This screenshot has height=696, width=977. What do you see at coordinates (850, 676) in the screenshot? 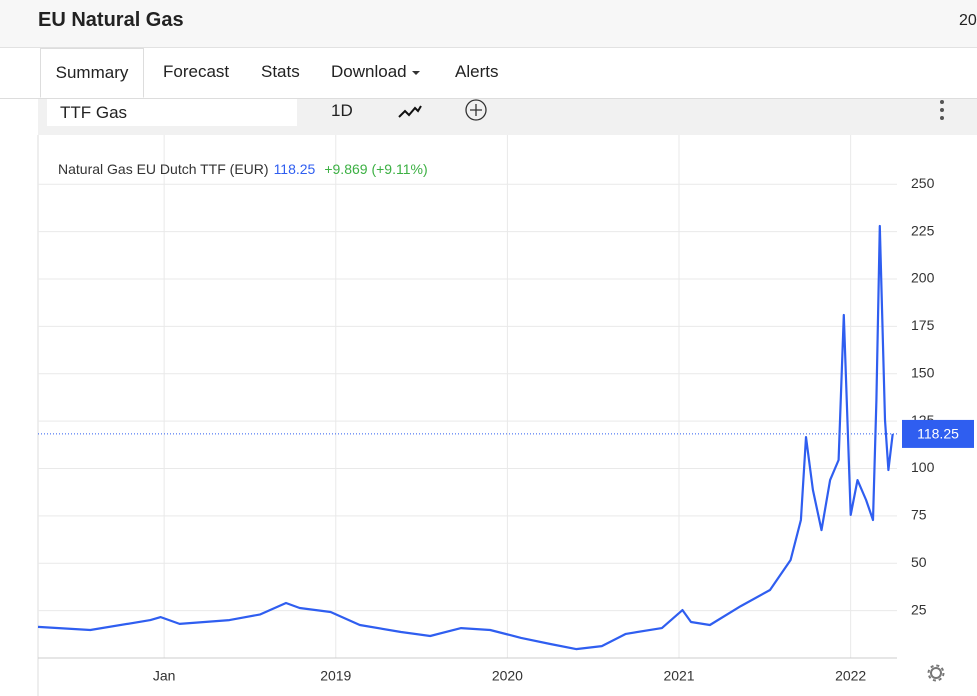
I see `x-tick-label: 2022` at bounding box center [850, 676].